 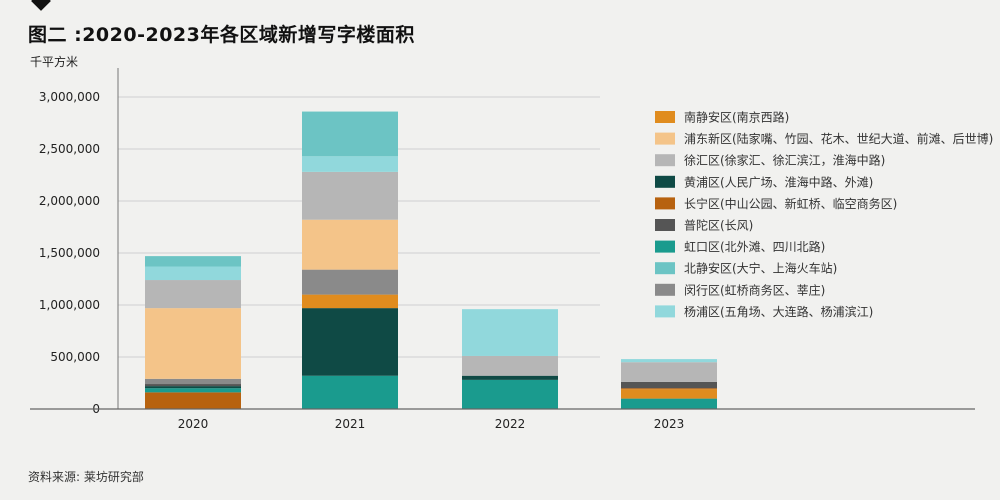 What do you see at coordinates (69, 253) in the screenshot?
I see `y-tick-label: 1,500,000` at bounding box center [69, 253].